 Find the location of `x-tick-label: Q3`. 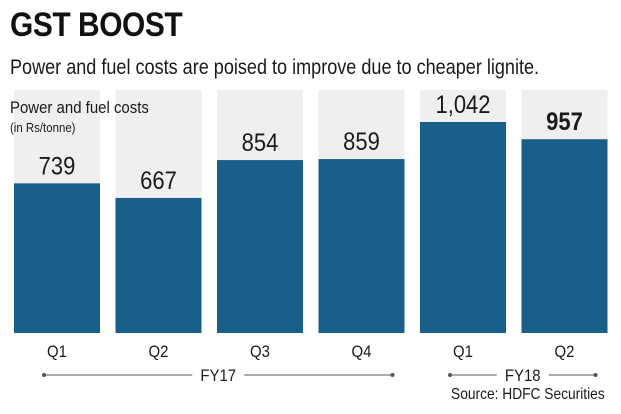

x-tick-label: Q3 is located at coordinates (260, 352).